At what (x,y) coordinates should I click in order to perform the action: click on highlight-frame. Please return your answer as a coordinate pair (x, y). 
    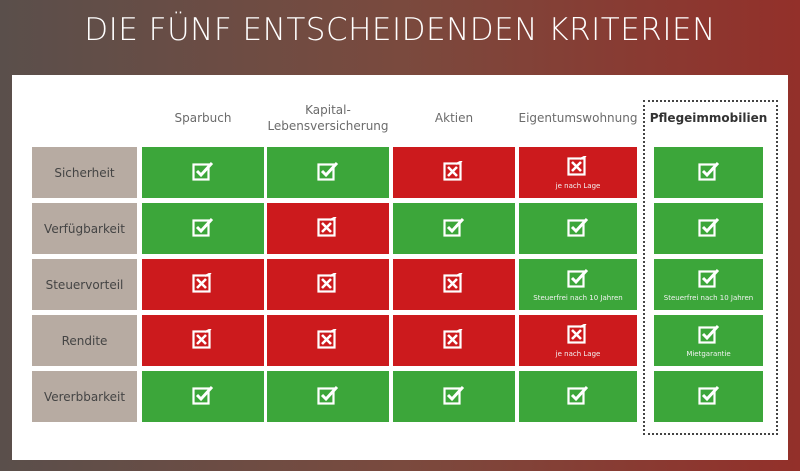
    Looking at the image, I should click on (710, 267).